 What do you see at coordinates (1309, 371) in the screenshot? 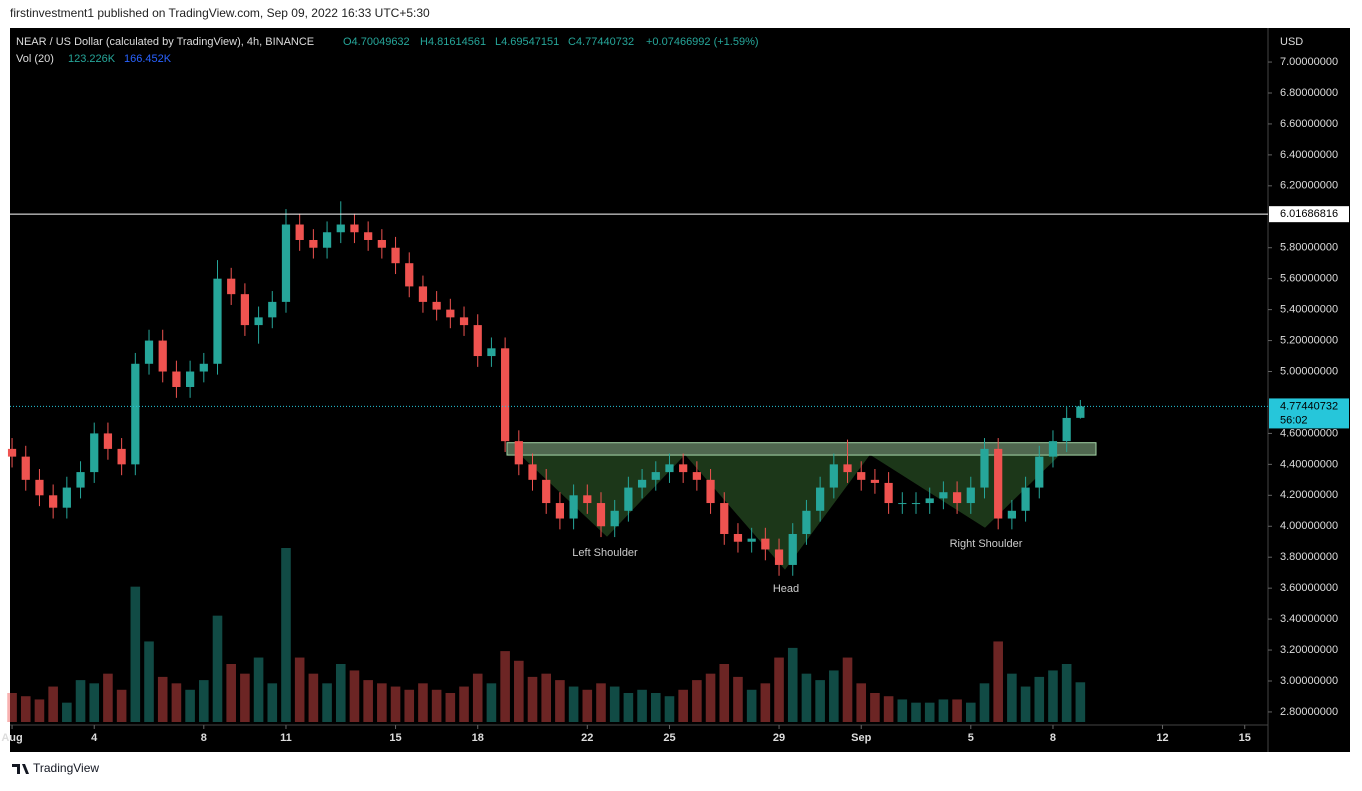
I see `y-tick-label: 5.00000000` at bounding box center [1309, 371].